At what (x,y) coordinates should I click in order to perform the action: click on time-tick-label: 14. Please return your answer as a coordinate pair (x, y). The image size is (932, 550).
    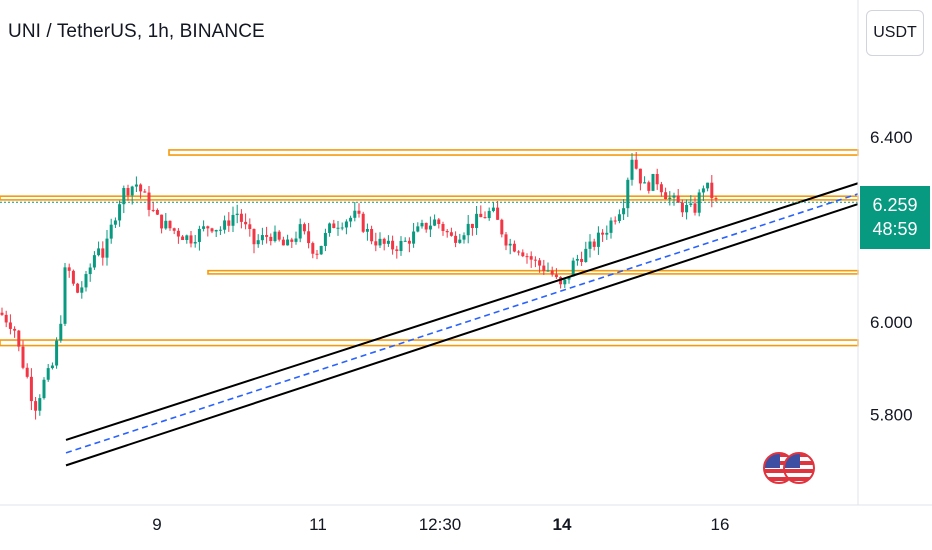
    Looking at the image, I should click on (562, 524).